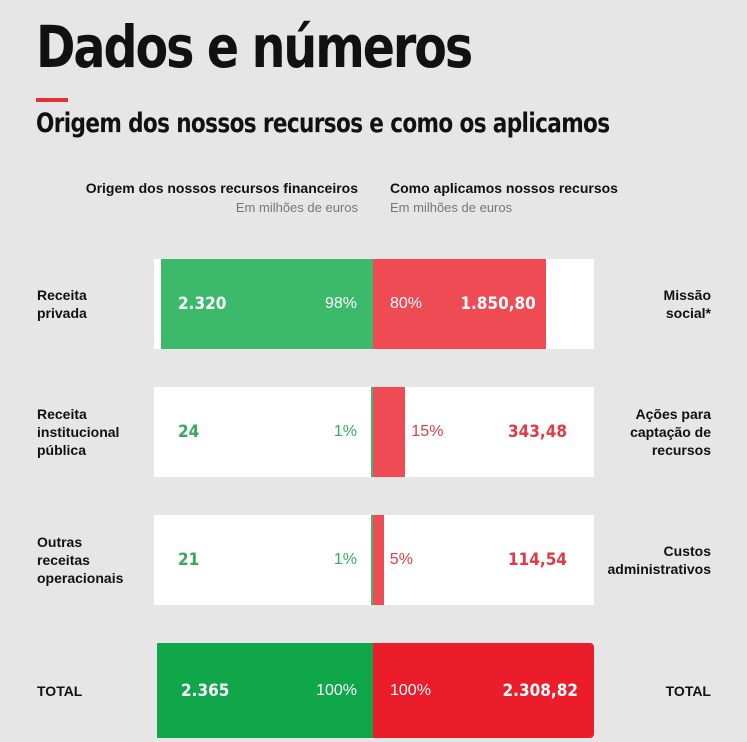 The height and width of the screenshot is (742, 747). I want to click on title-accent-rule, so click(52, 100).